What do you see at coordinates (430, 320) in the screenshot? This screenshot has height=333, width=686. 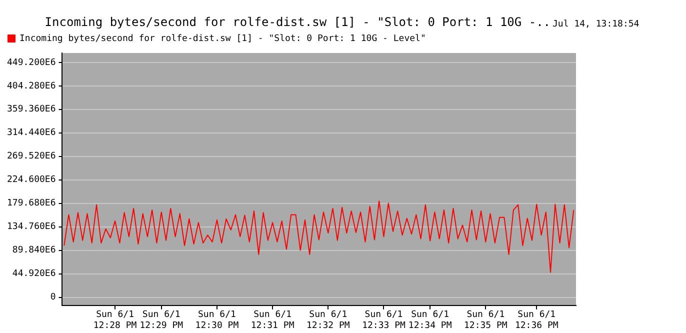 I see `x-tick-label: Sun 6/1 12:34 PM` at bounding box center [430, 320].